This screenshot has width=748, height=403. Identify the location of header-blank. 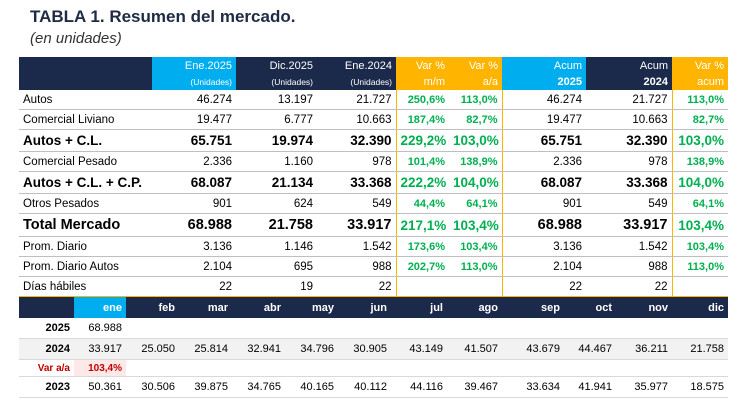
(85, 65).